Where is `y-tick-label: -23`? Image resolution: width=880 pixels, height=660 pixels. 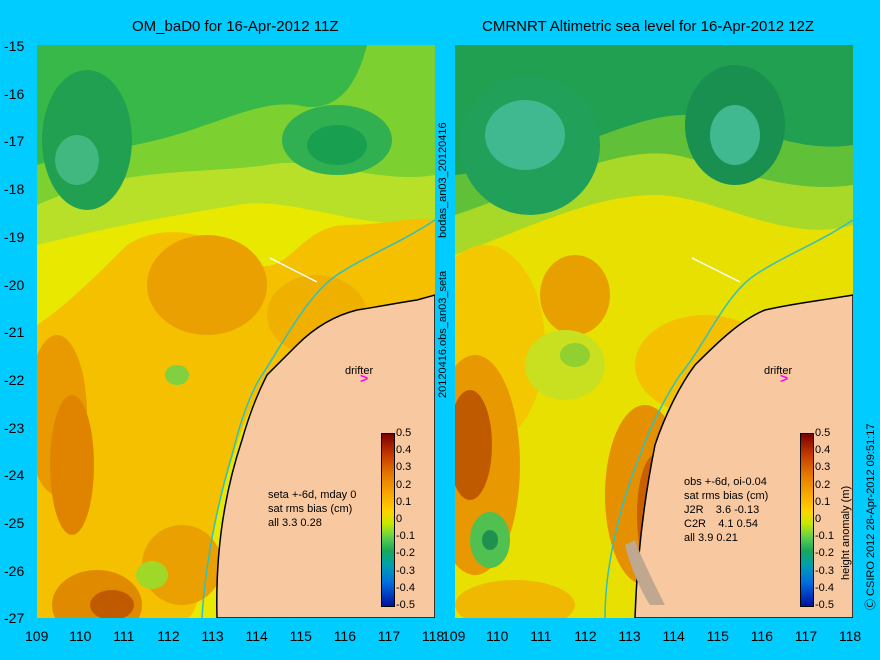
y-tick-label: -23 is located at coordinates (14, 427).